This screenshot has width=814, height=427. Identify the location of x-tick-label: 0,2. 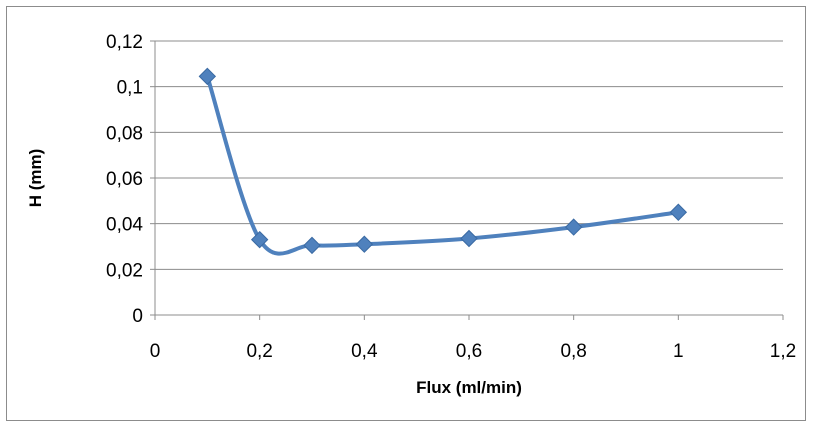
(259, 351).